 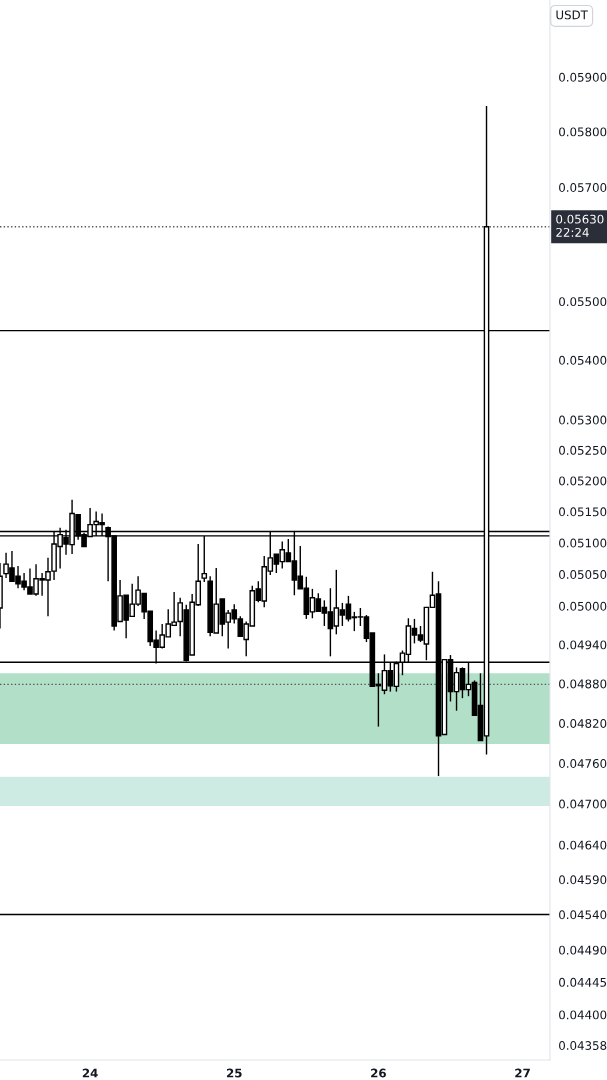 I want to click on y-tick-label: 0.04540, so click(x=583, y=915).